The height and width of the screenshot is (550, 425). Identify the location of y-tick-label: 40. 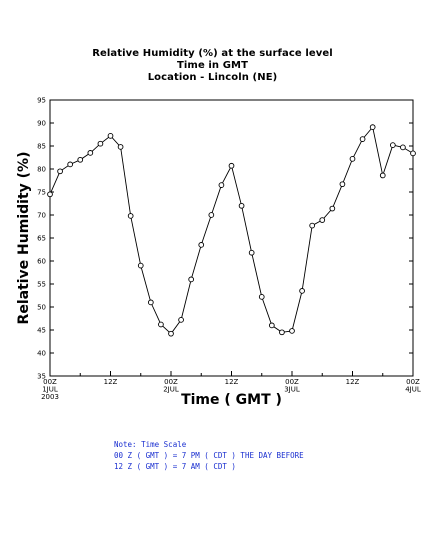
(41, 354).